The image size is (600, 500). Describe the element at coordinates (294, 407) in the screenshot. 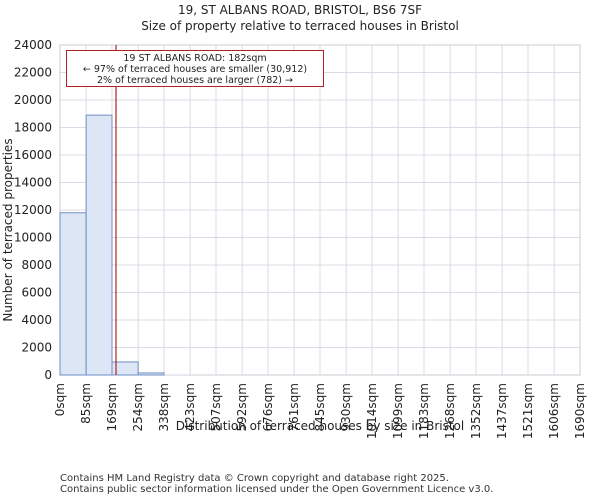

I see `x-tick-label: 761sqm` at that location.